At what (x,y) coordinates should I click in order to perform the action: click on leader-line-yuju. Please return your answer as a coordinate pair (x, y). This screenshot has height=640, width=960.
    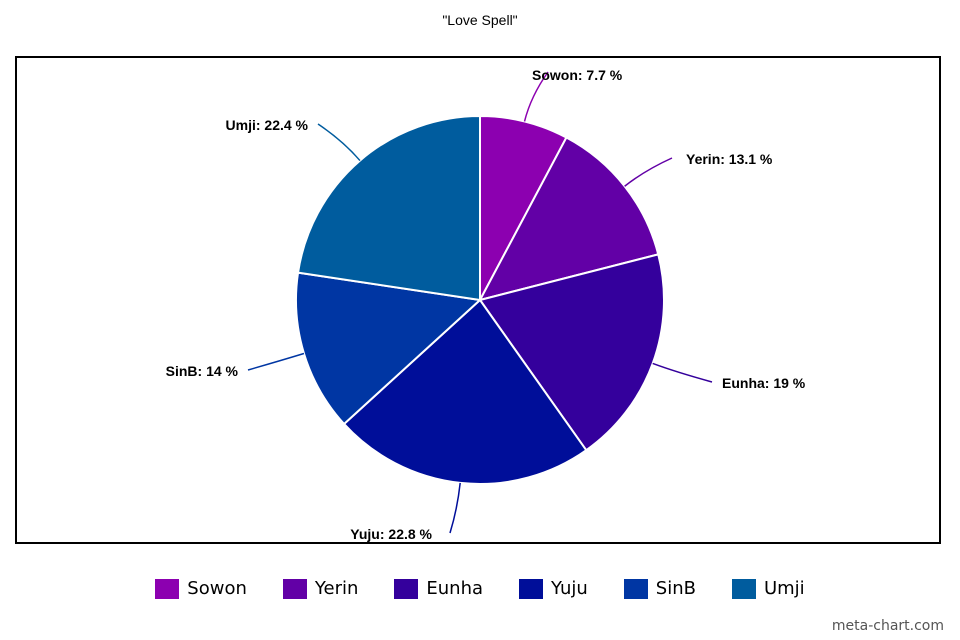
    Looking at the image, I should click on (455, 508).